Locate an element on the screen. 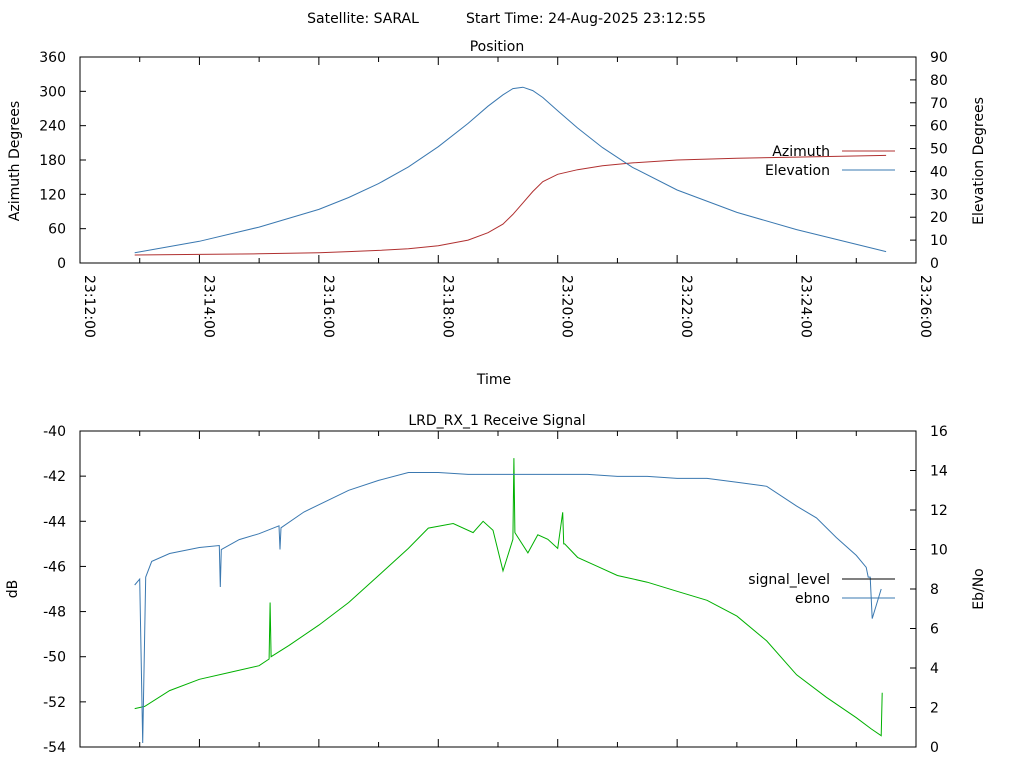 Image resolution: width=1024 pixels, height=768 pixels. start-time-label: Start Time: 24-Aug-2025 23:12:55 is located at coordinates (586, 19).